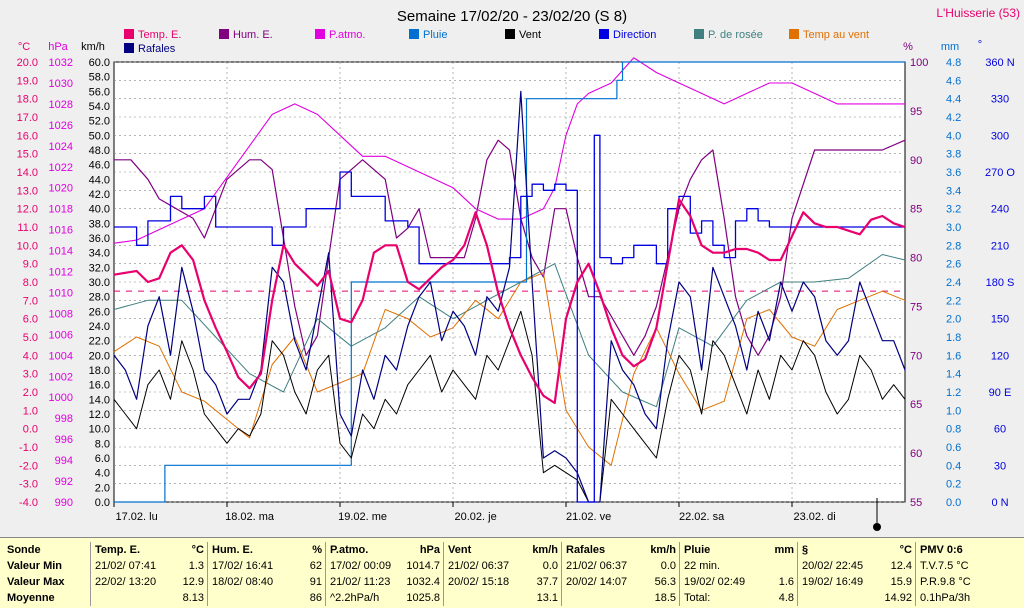  What do you see at coordinates (61, 356) in the screenshot?
I see `hpa-tick-label: 1004` at bounding box center [61, 356].